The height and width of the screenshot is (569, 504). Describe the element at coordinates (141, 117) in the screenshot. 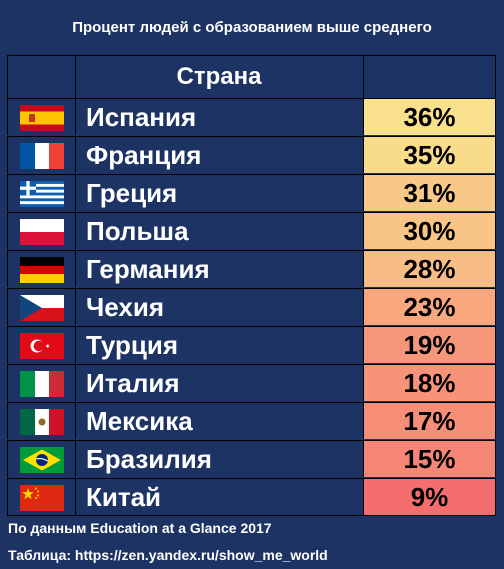

I see `country-name: Испания` at that location.